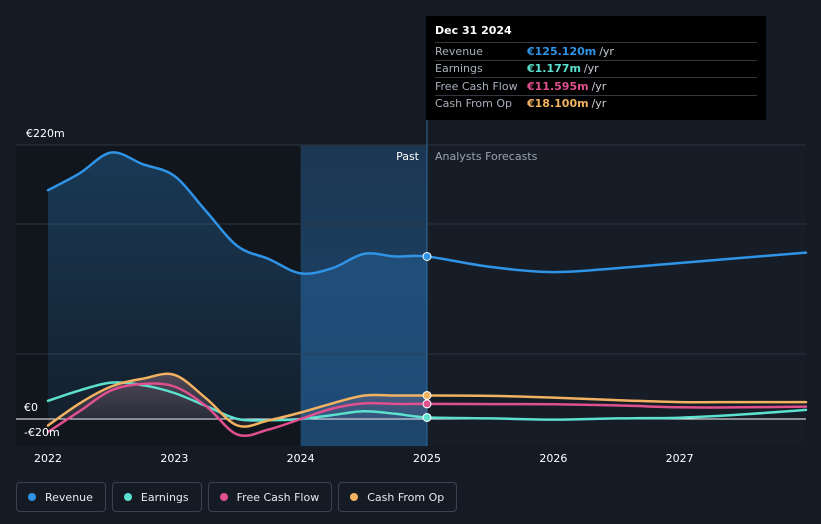 The width and height of the screenshot is (821, 524). I want to click on y-tick-label: €220m, so click(45, 133).